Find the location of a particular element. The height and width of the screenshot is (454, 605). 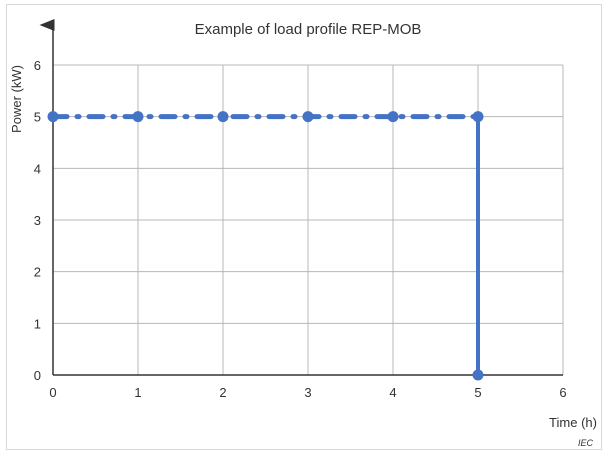

x-tick-label: 3 is located at coordinates (307, 392).